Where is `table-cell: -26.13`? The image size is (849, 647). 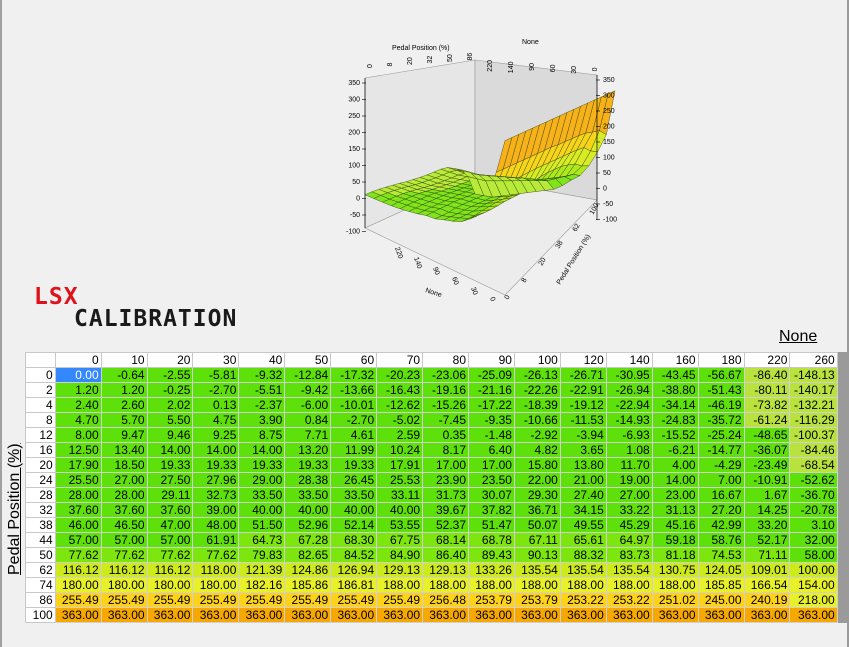 table-cell: -26.13 is located at coordinates (537, 375).